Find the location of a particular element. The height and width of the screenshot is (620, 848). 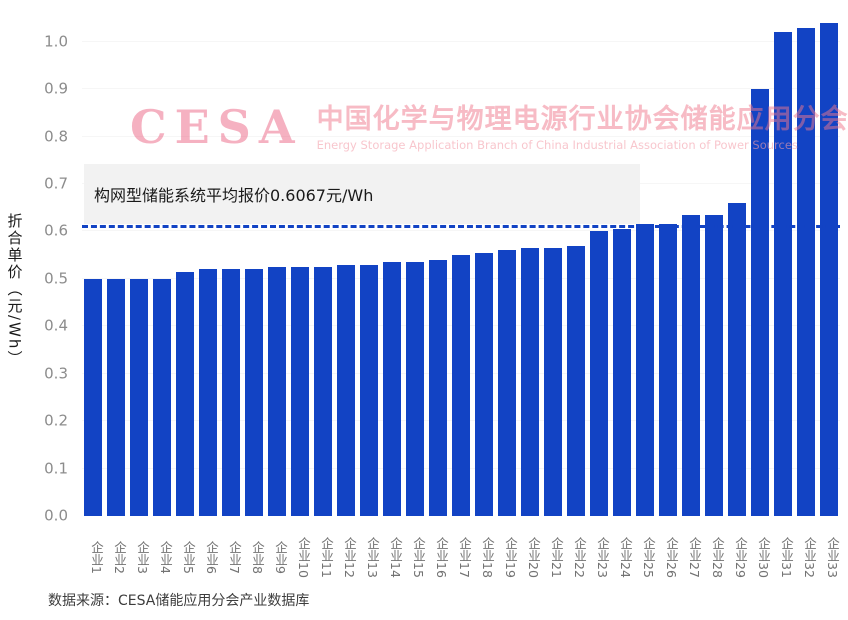

bar-企业22 is located at coordinates (576, 380).